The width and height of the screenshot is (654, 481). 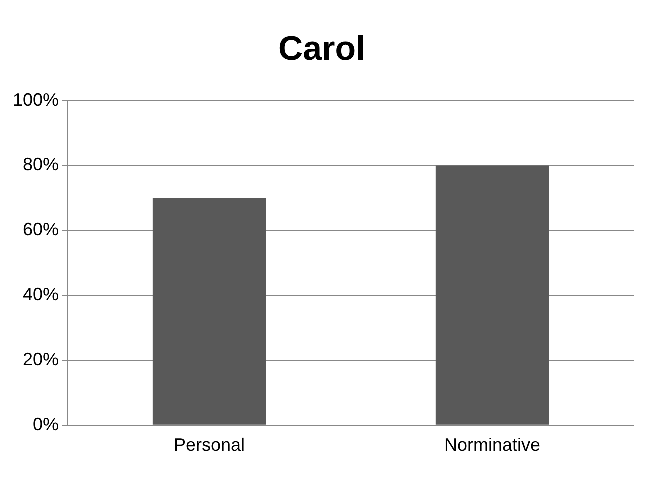 What do you see at coordinates (492, 445) in the screenshot?
I see `x-tick-label: Norminative` at bounding box center [492, 445].